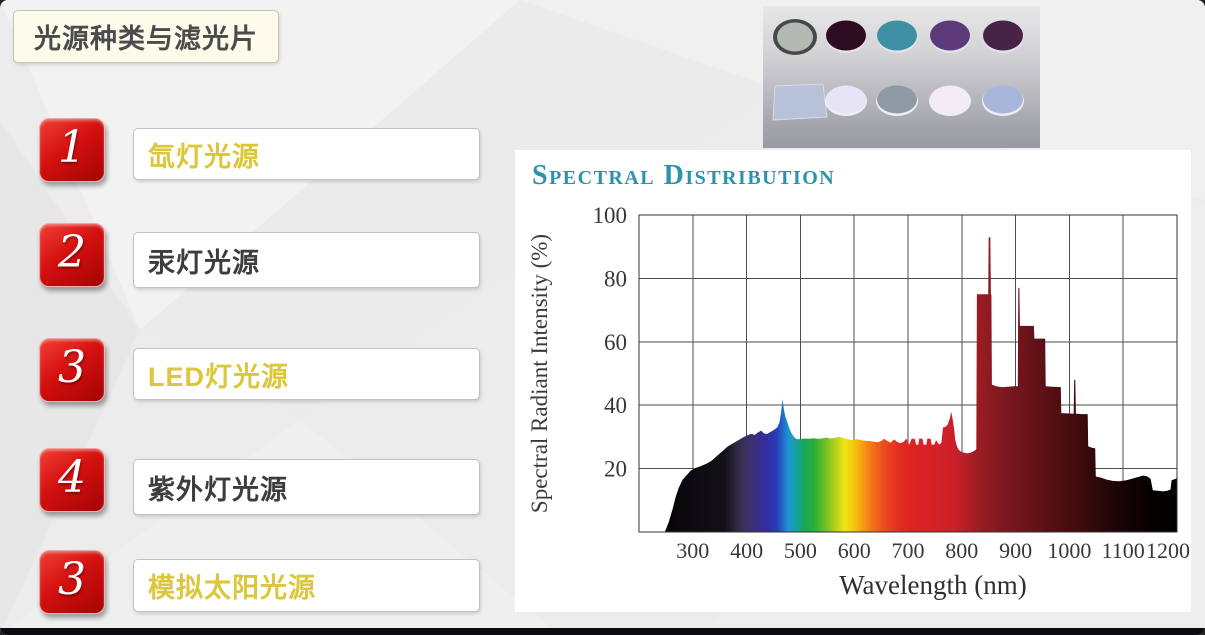 The image size is (1205, 635). Describe the element at coordinates (610, 215) in the screenshot. I see `svg-text: 100` at that location.